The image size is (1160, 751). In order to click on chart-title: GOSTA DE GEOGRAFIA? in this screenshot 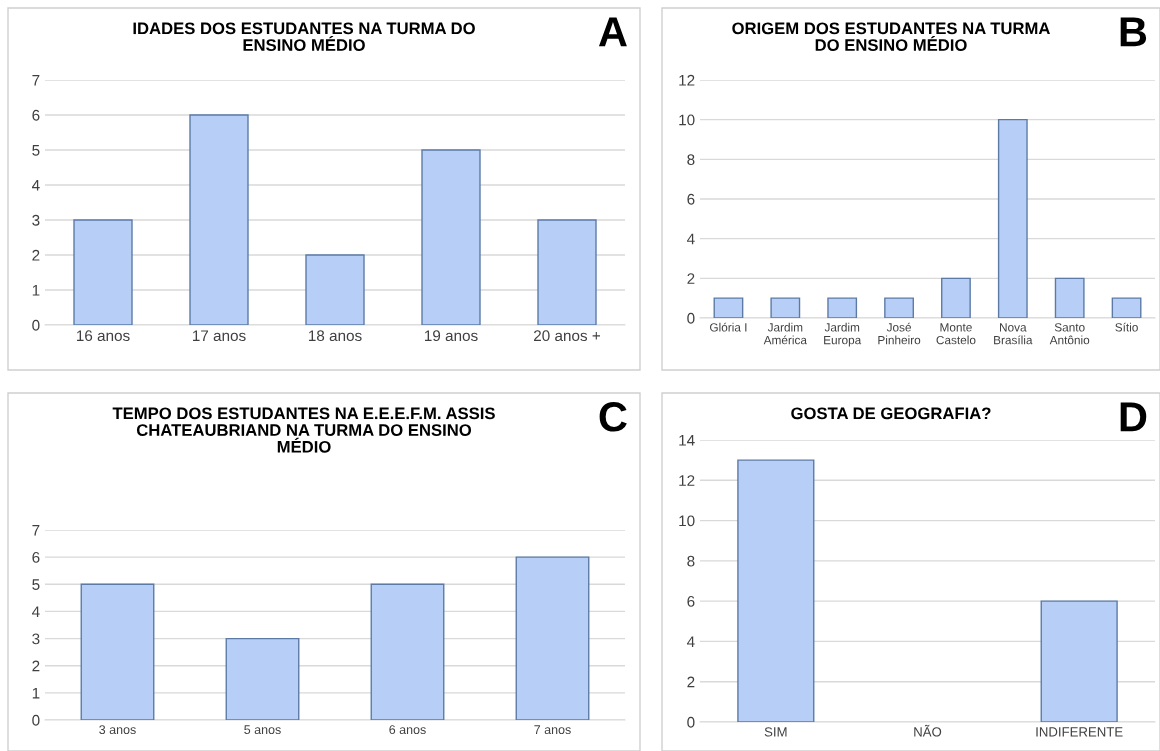, I will do `click(891, 413)`.